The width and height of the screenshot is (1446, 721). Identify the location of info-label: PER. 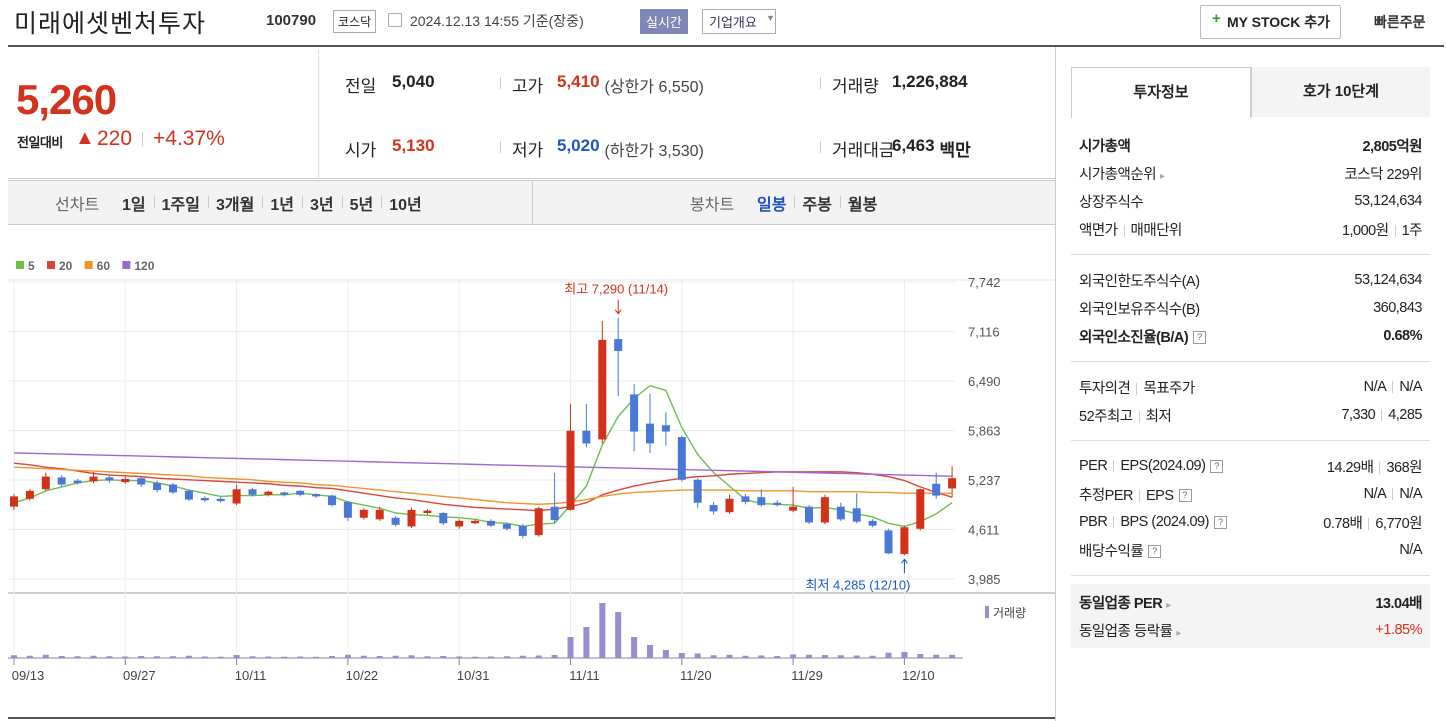
(1093, 466).